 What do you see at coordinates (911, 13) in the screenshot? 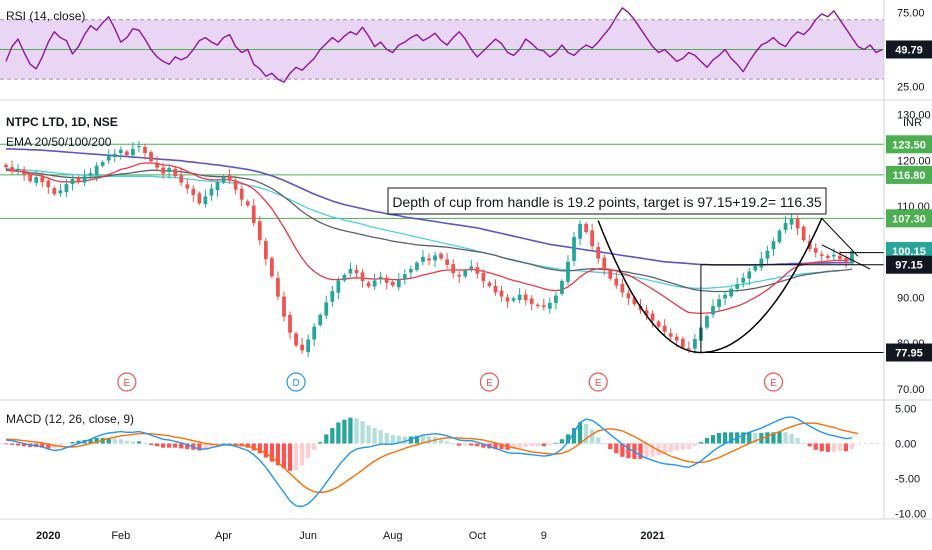
I see `rsi-tick-label: 75.00` at bounding box center [911, 13].